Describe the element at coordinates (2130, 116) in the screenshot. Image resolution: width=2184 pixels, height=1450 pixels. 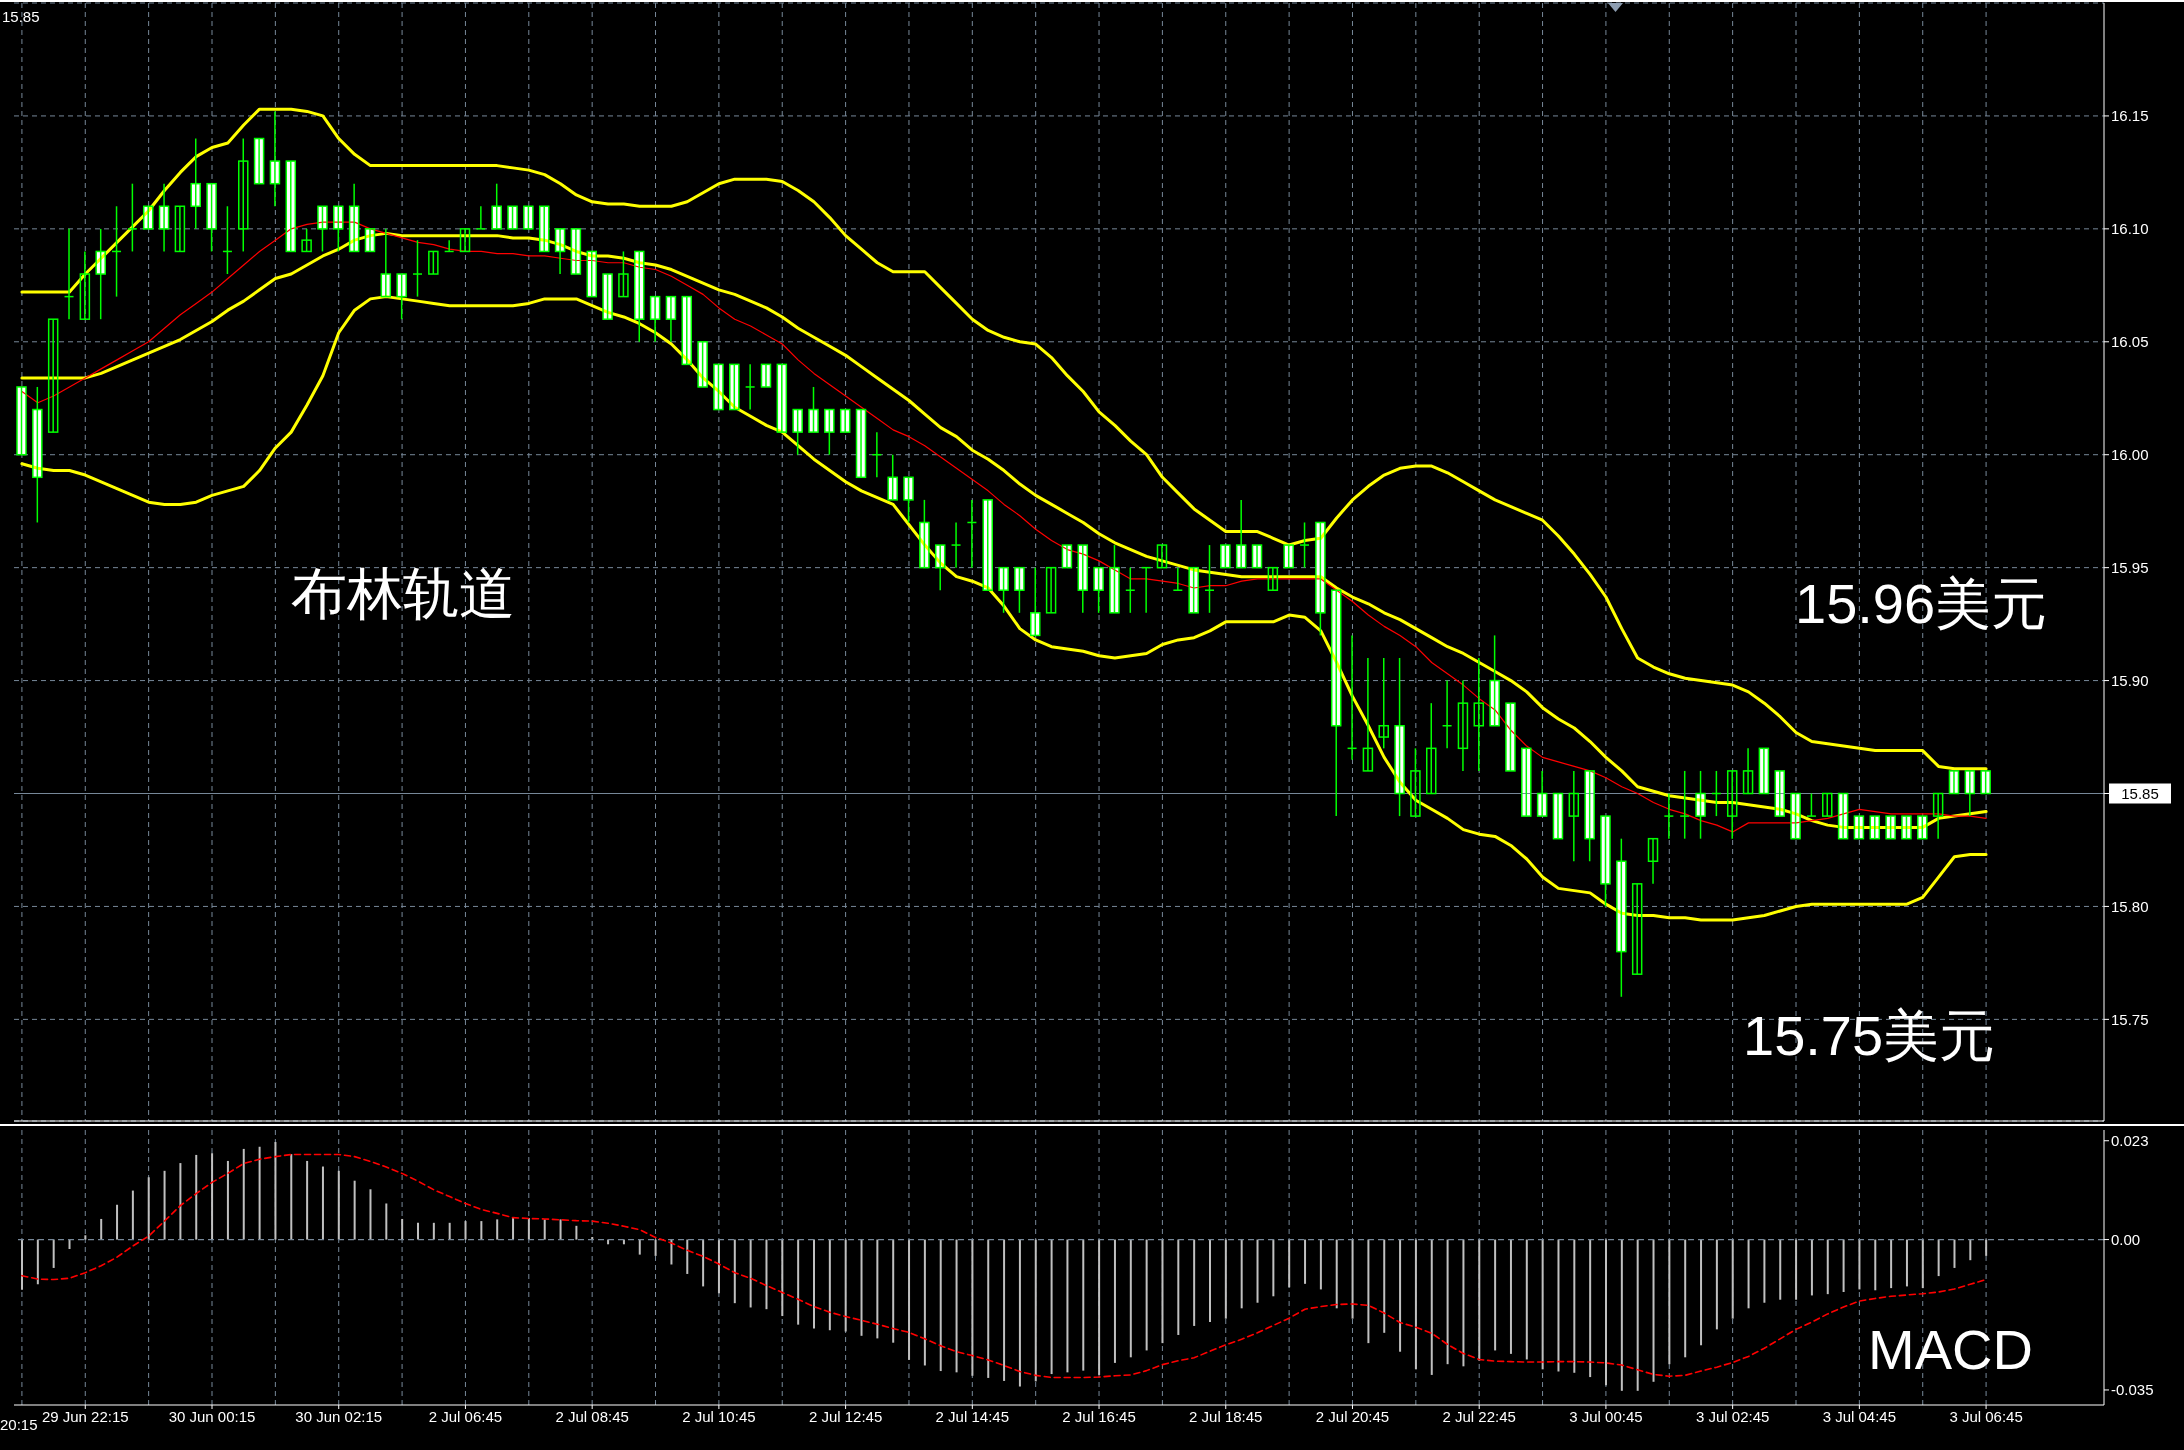
I see `y-tick-label: 16.15` at that location.